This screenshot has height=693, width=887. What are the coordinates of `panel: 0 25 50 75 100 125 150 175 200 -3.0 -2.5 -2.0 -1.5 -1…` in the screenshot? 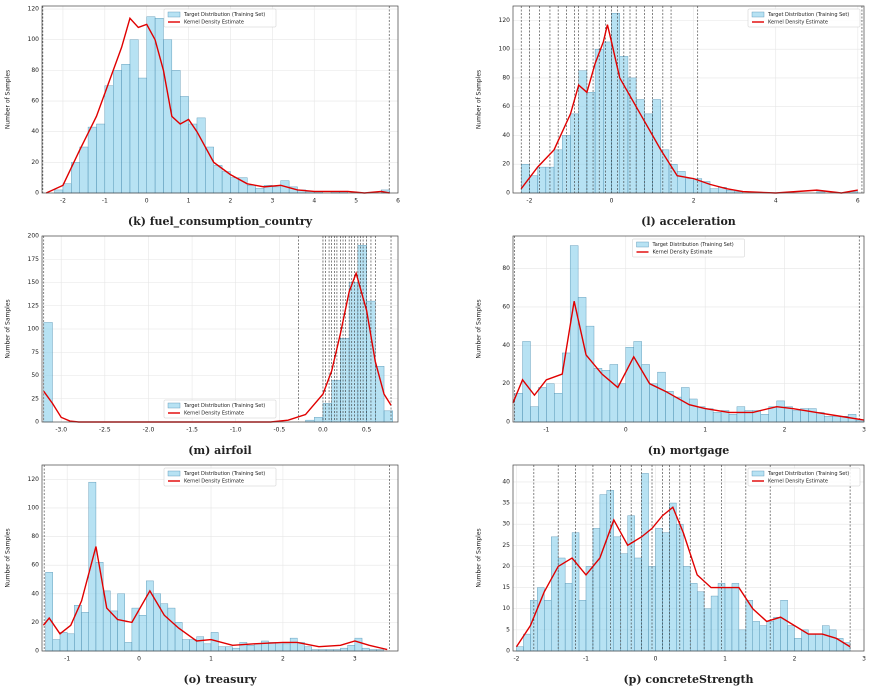 It's located at (202, 345).